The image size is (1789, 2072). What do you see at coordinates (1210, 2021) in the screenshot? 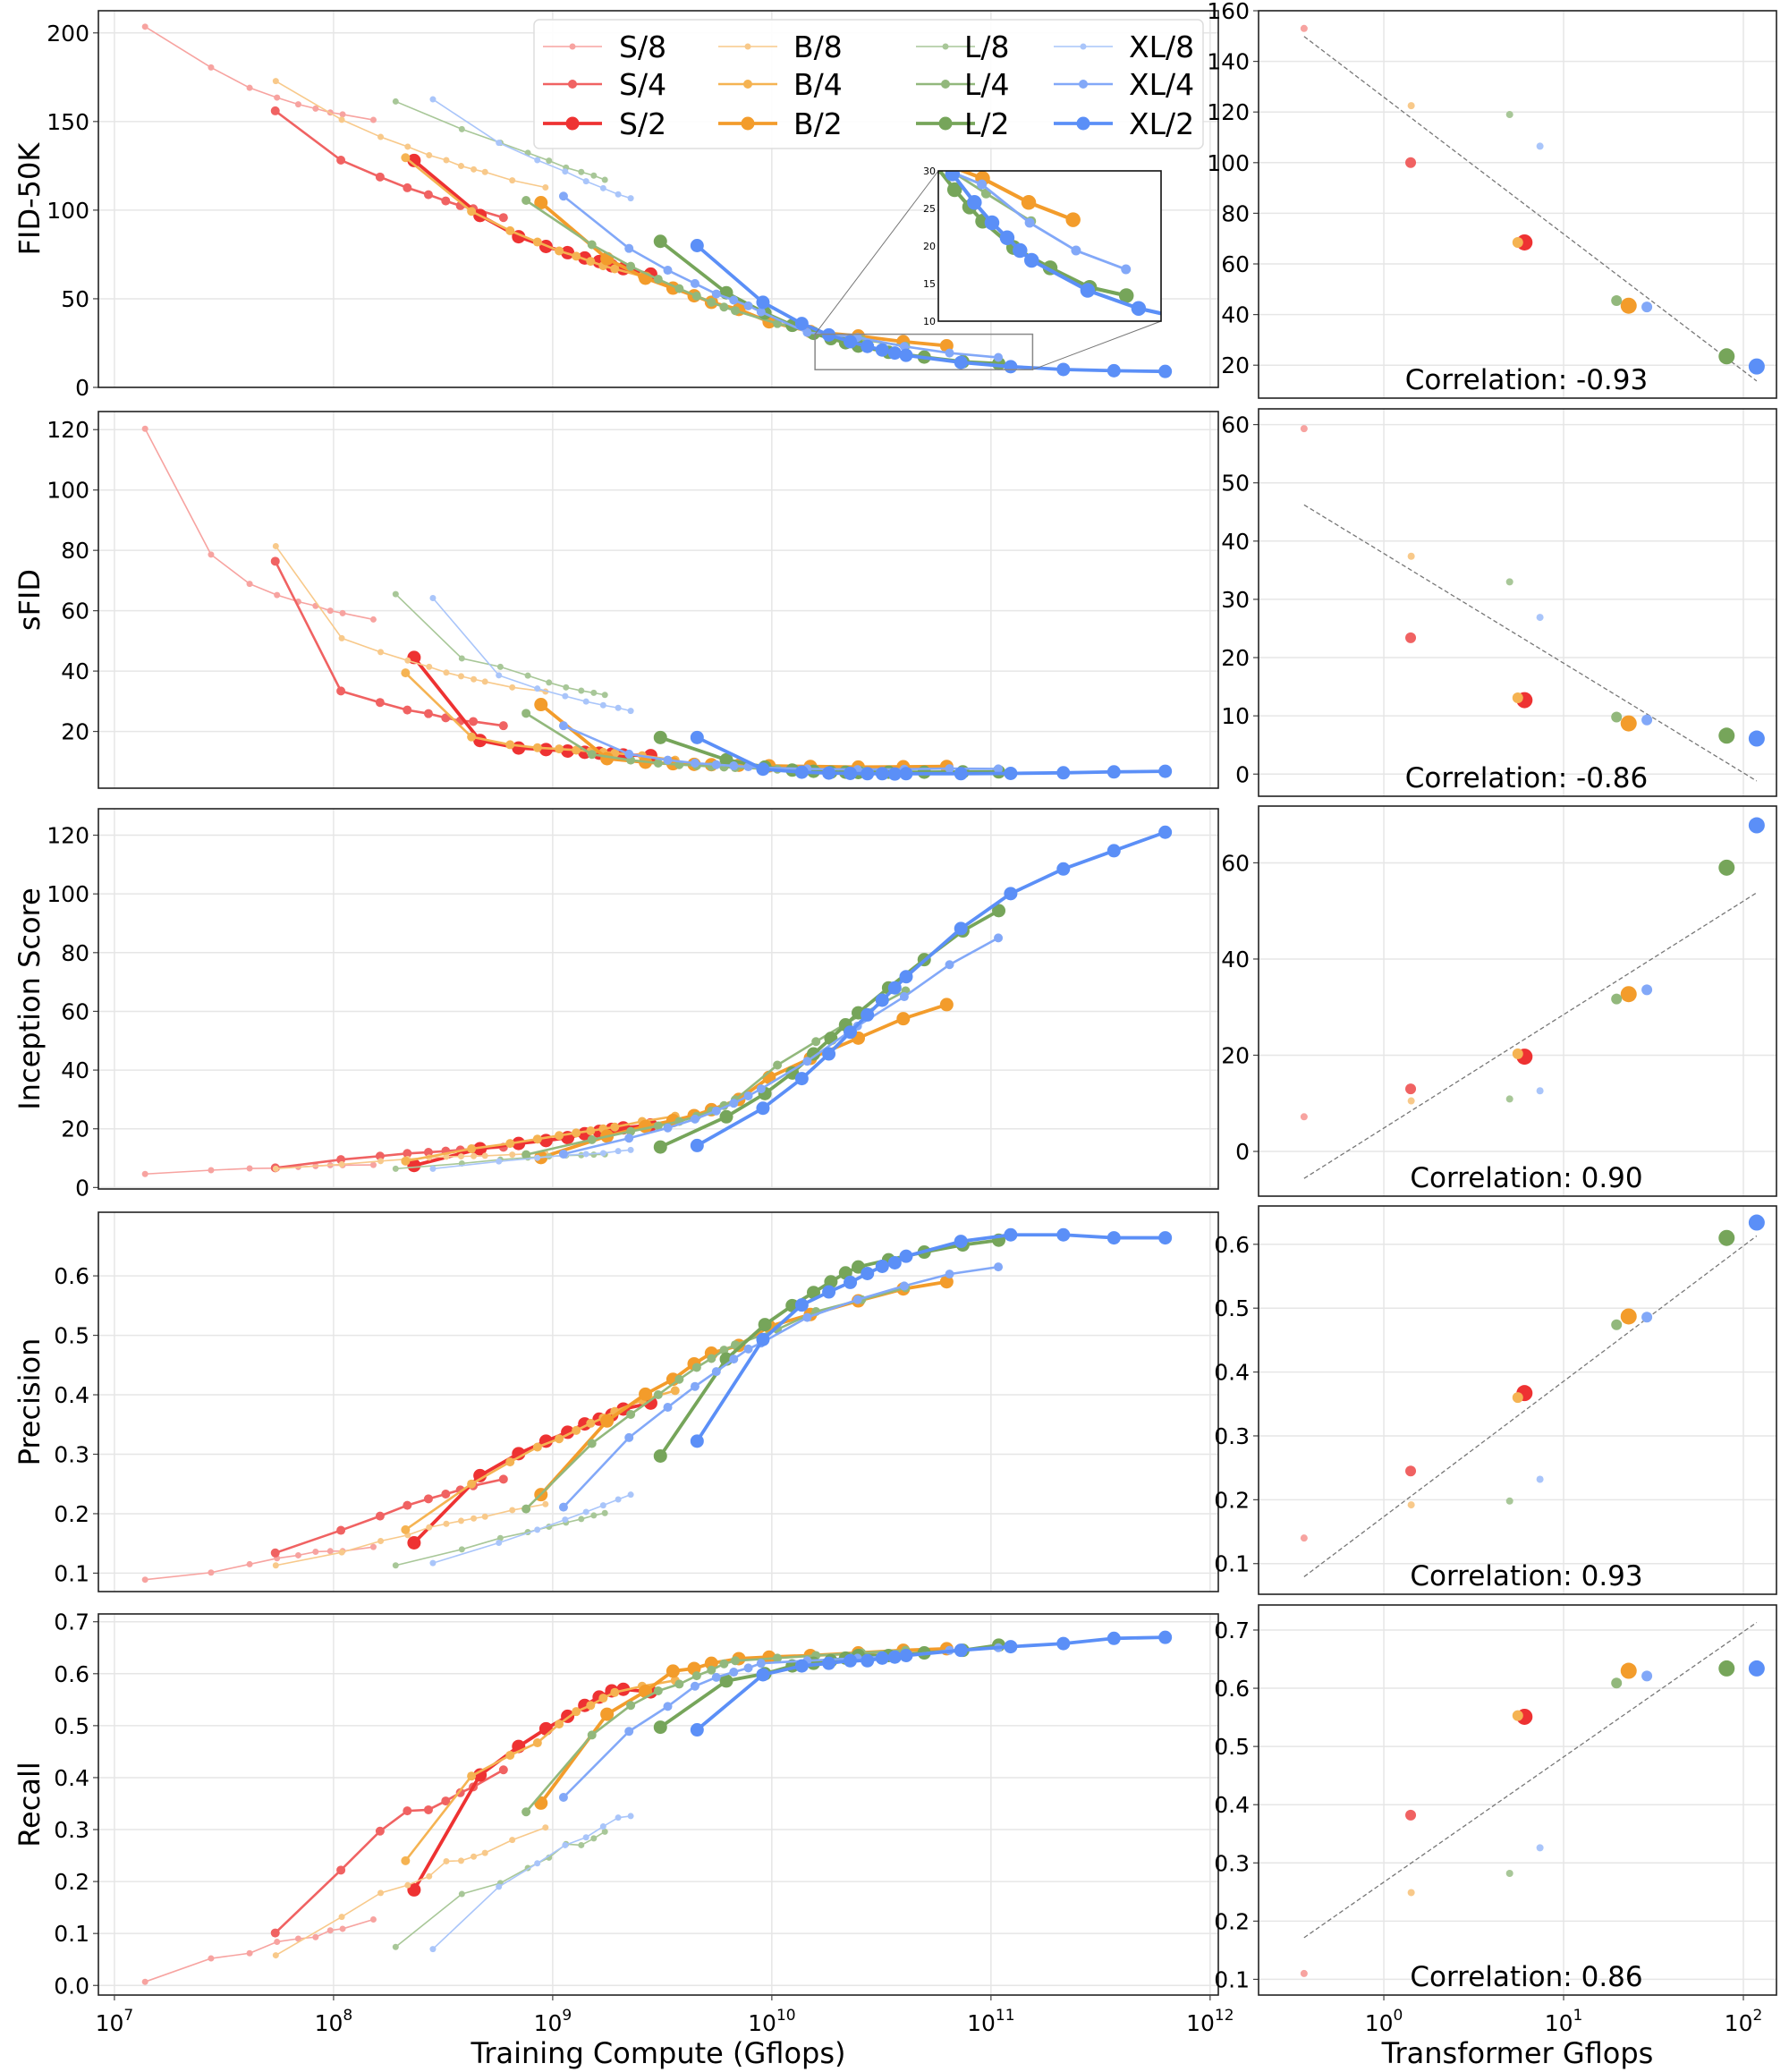
I see `x-tick-label: 1012` at bounding box center [1210, 2021].